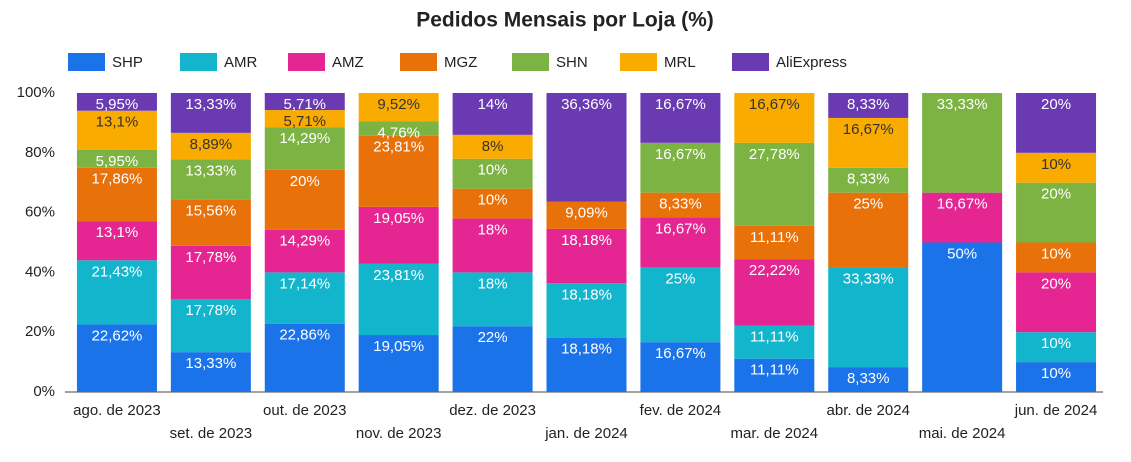 This screenshot has height=462, width=1131. What do you see at coordinates (241, 62) in the screenshot?
I see `legend-label: AMR` at bounding box center [241, 62].